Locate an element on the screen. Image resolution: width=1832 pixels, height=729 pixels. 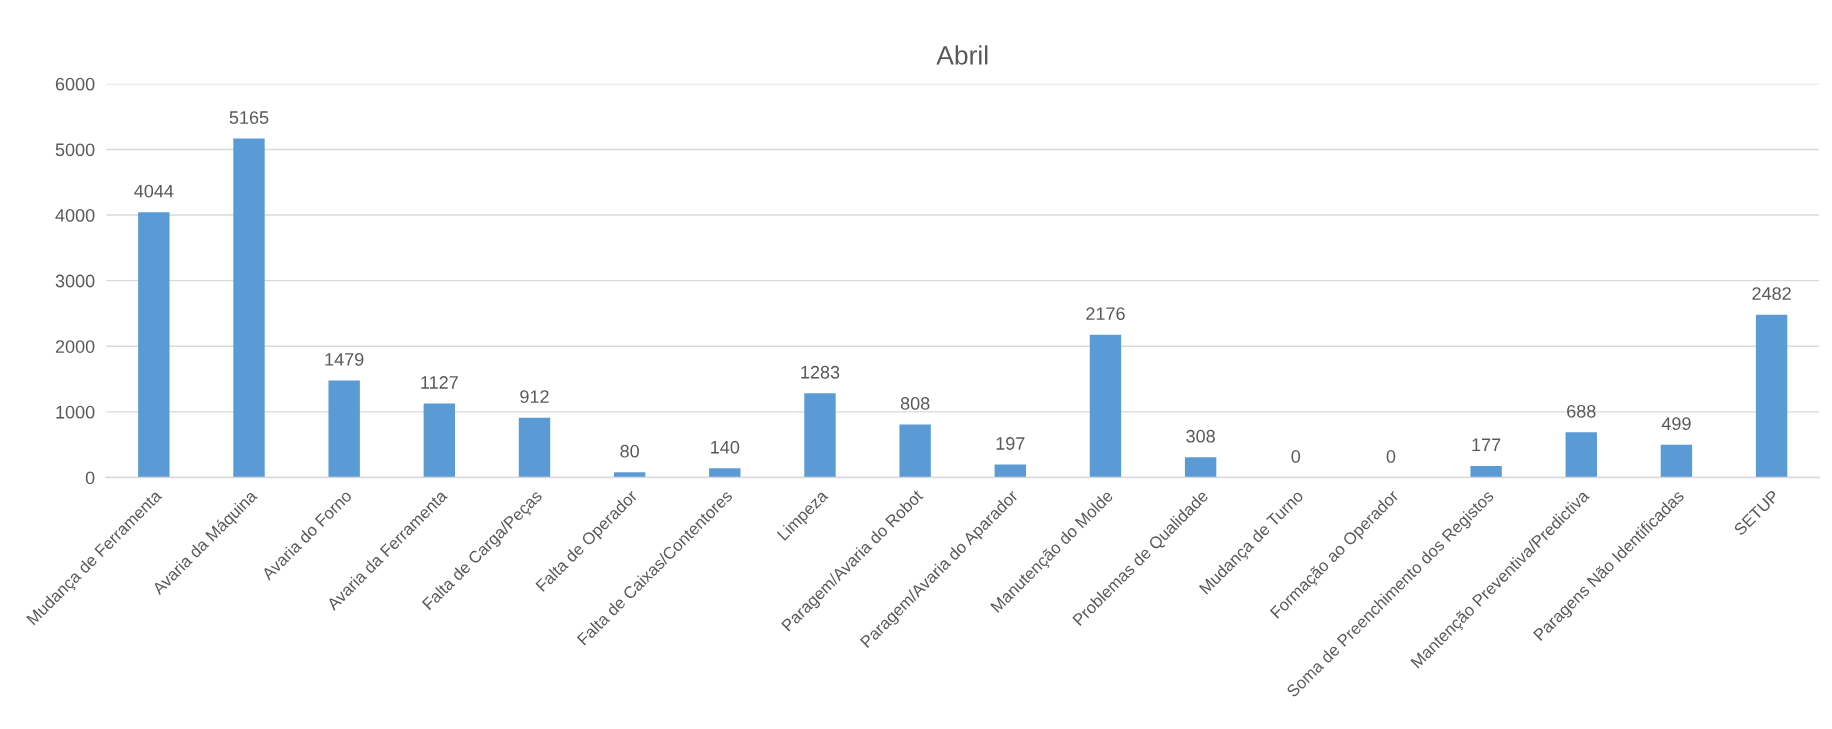
y-tick-label: 2000 is located at coordinates (75, 346).